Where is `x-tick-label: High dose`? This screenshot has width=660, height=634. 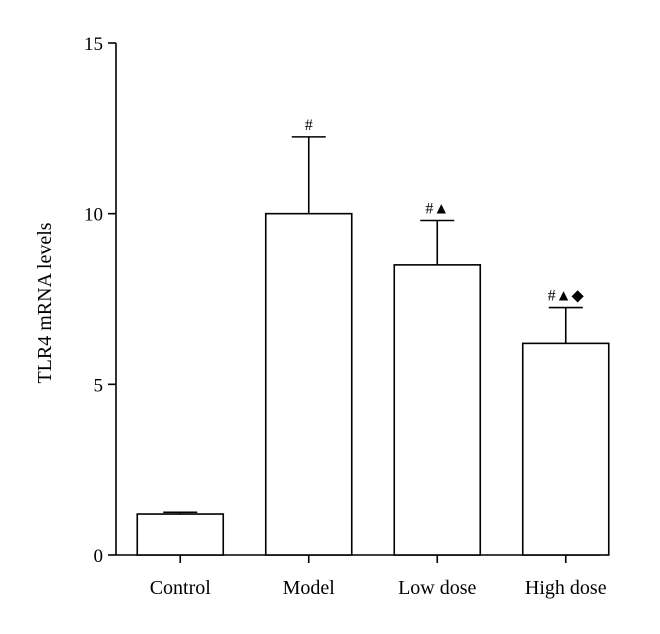
x-tick-label: High dose is located at coordinates (566, 588).